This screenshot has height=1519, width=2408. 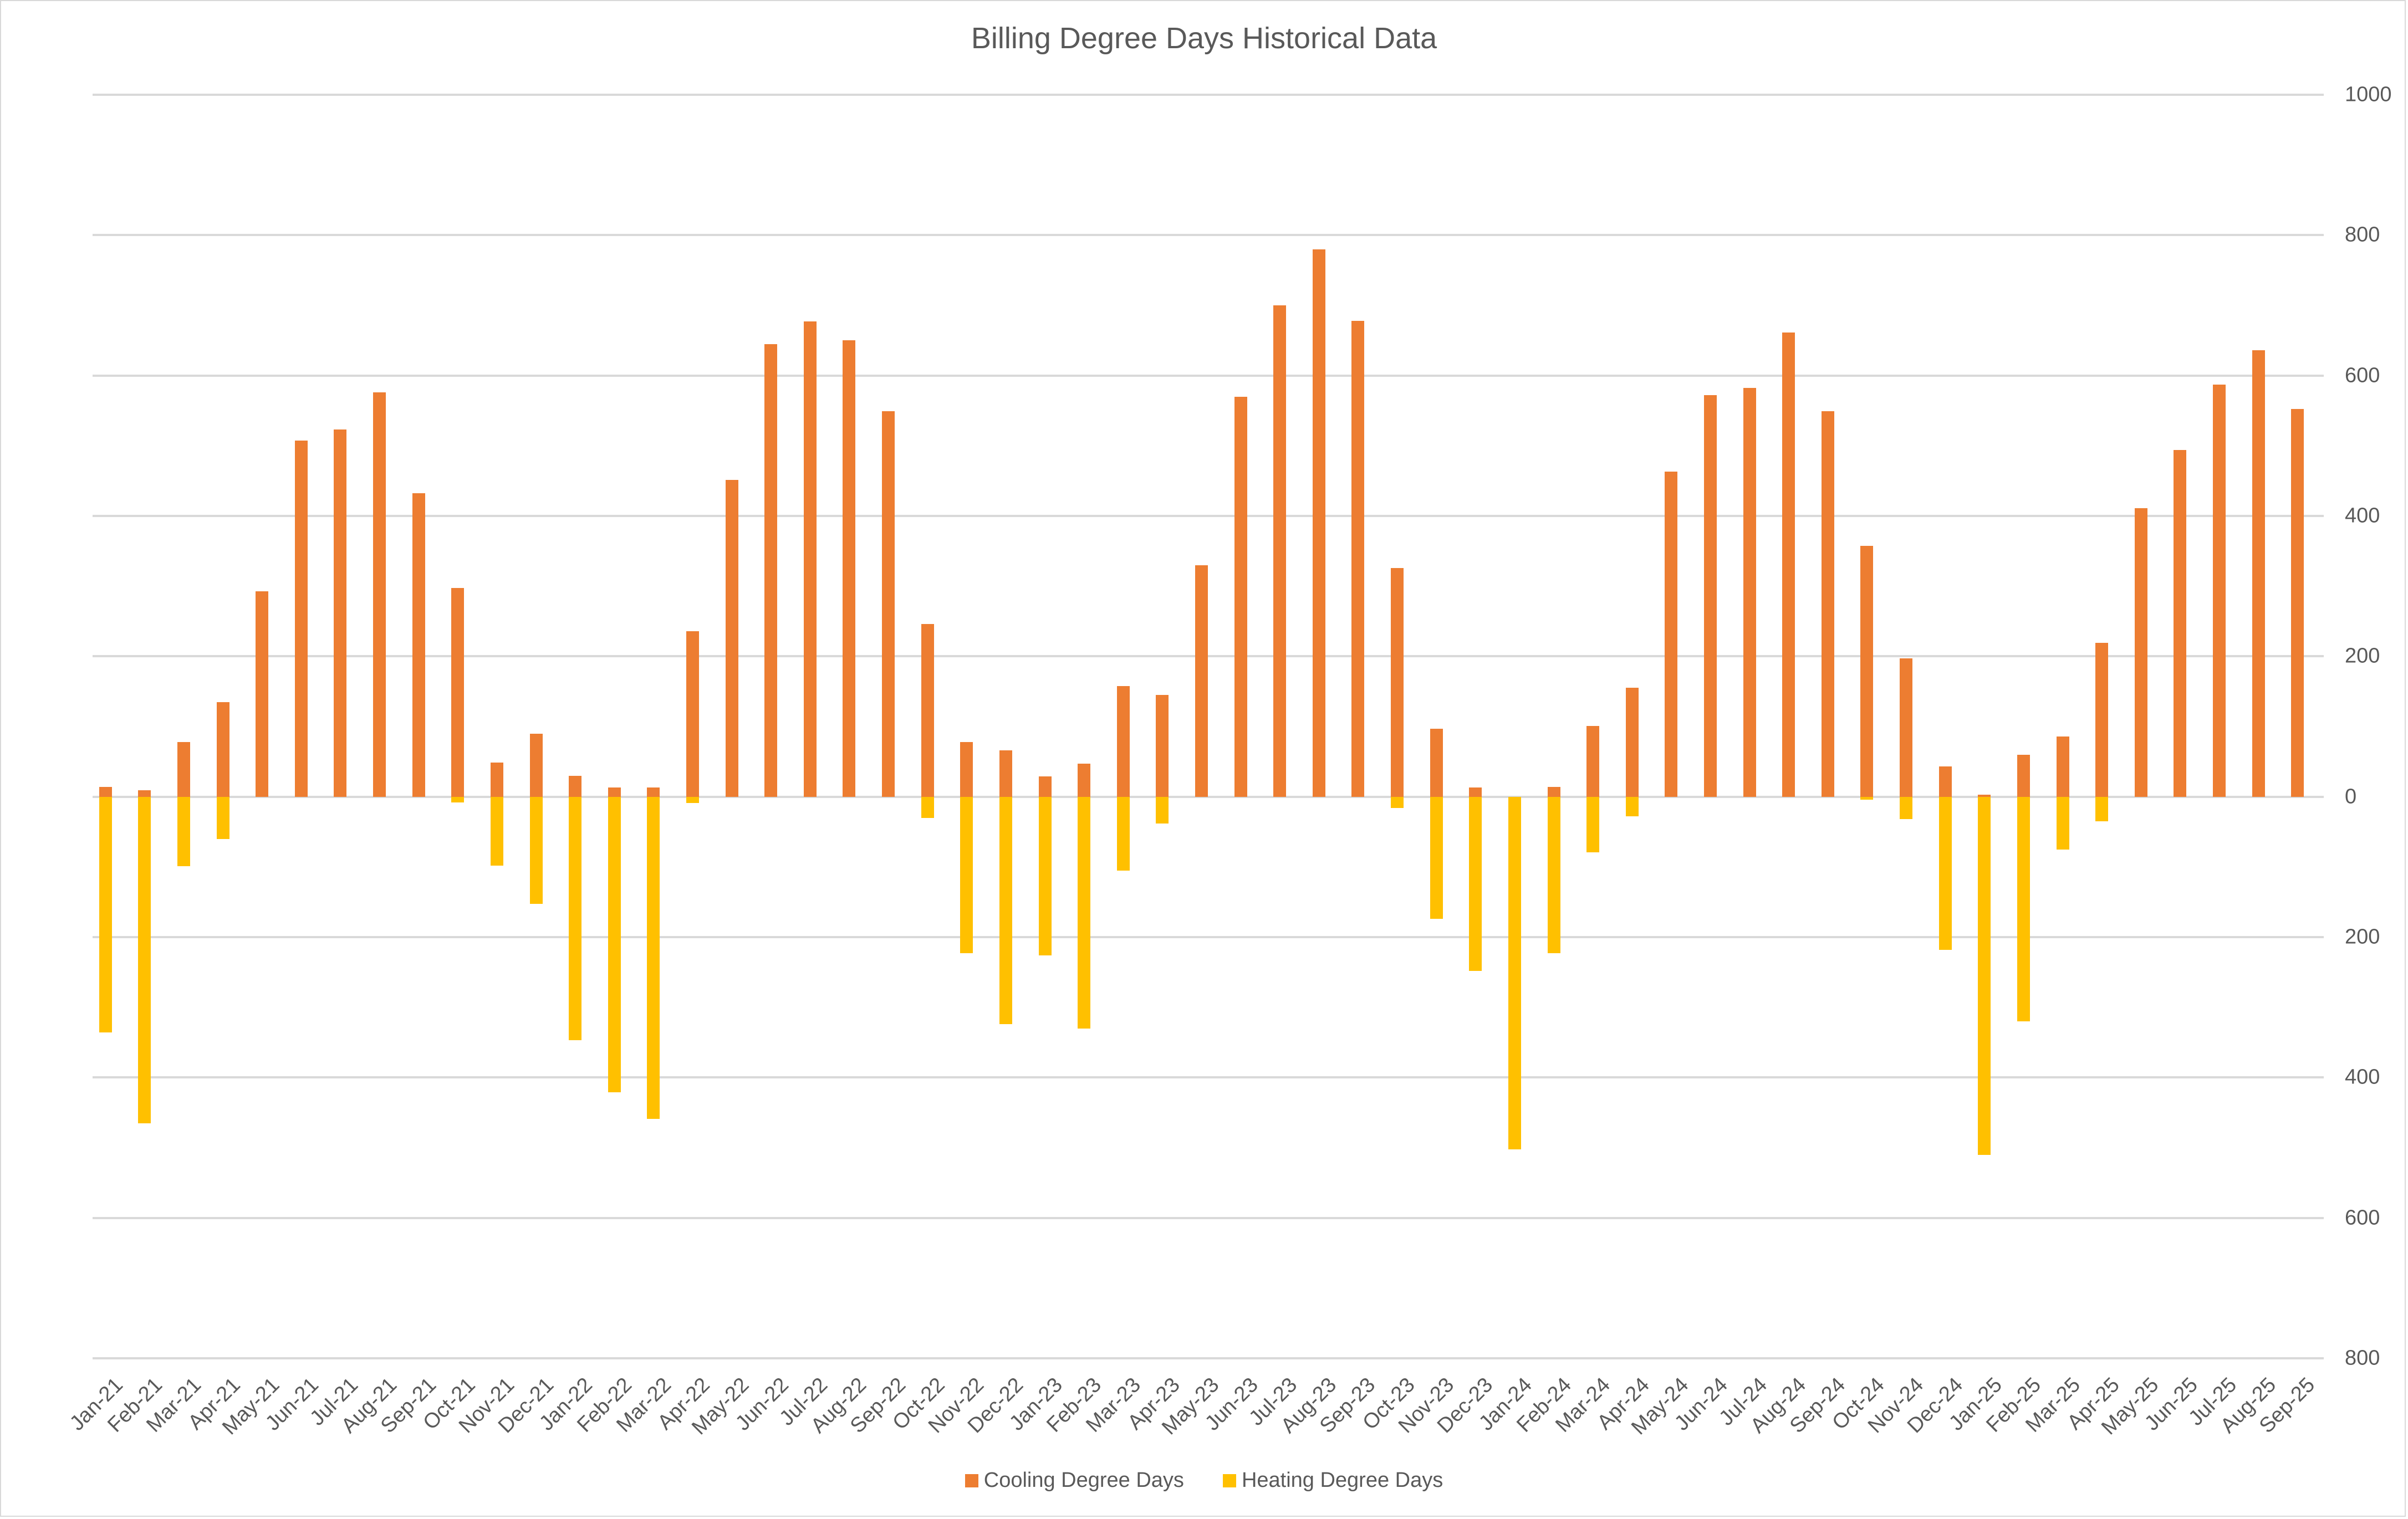 I want to click on legend-label-cooling: Cooling Degree Days, so click(x=1083, y=1481).